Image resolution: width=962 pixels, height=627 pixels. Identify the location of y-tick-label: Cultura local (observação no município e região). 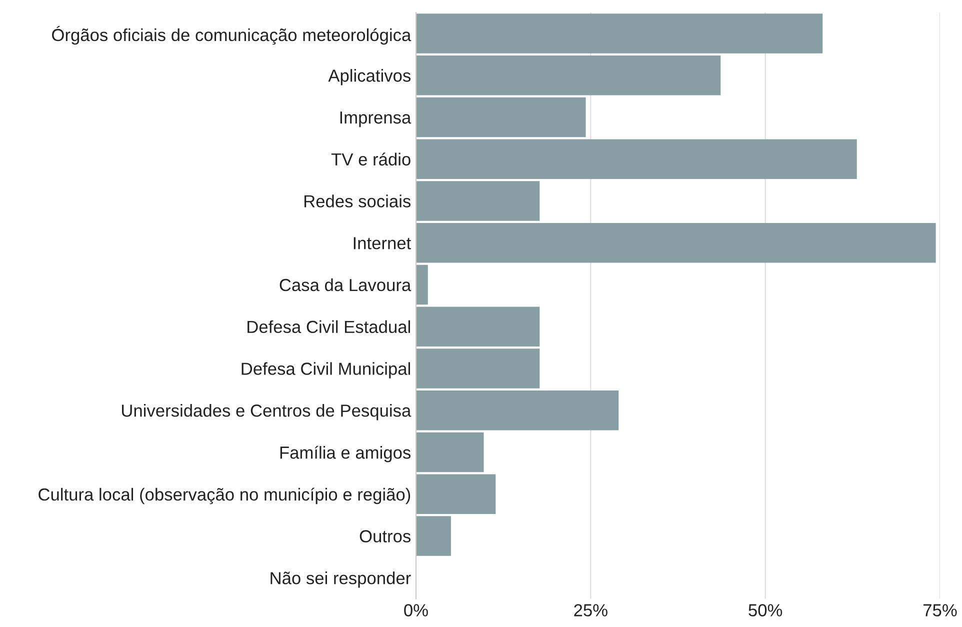
(224, 496).